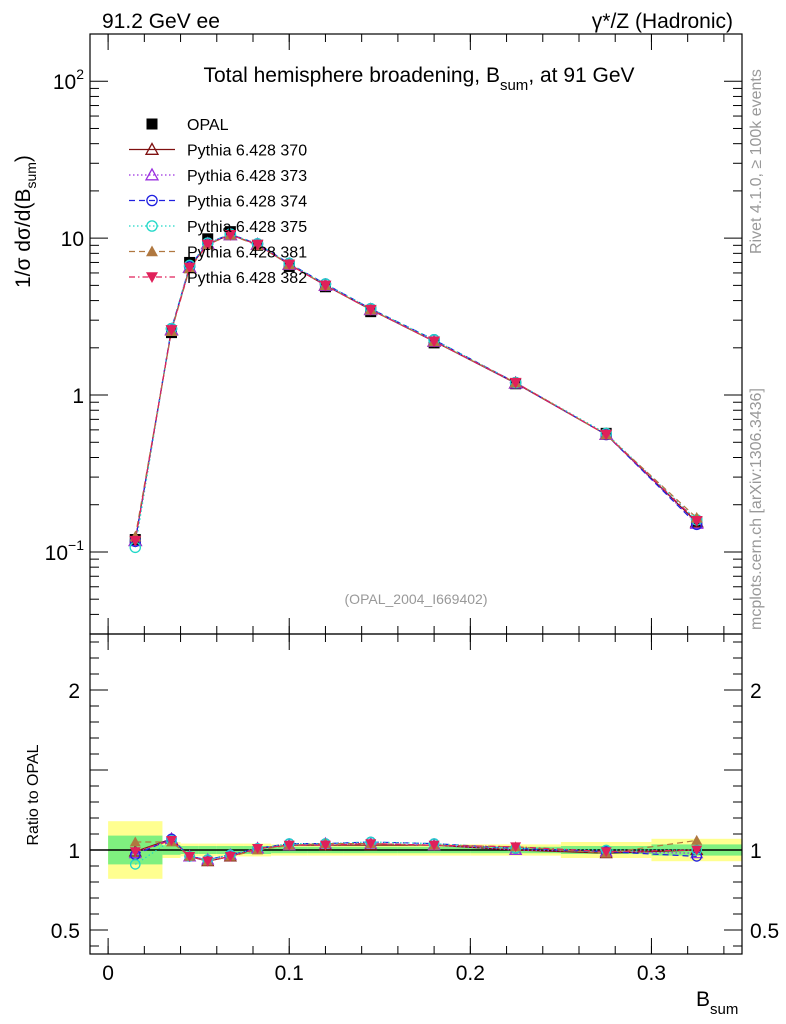  What do you see at coordinates (152, 226) in the screenshot?
I see `legend-marker-p375` at bounding box center [152, 226].